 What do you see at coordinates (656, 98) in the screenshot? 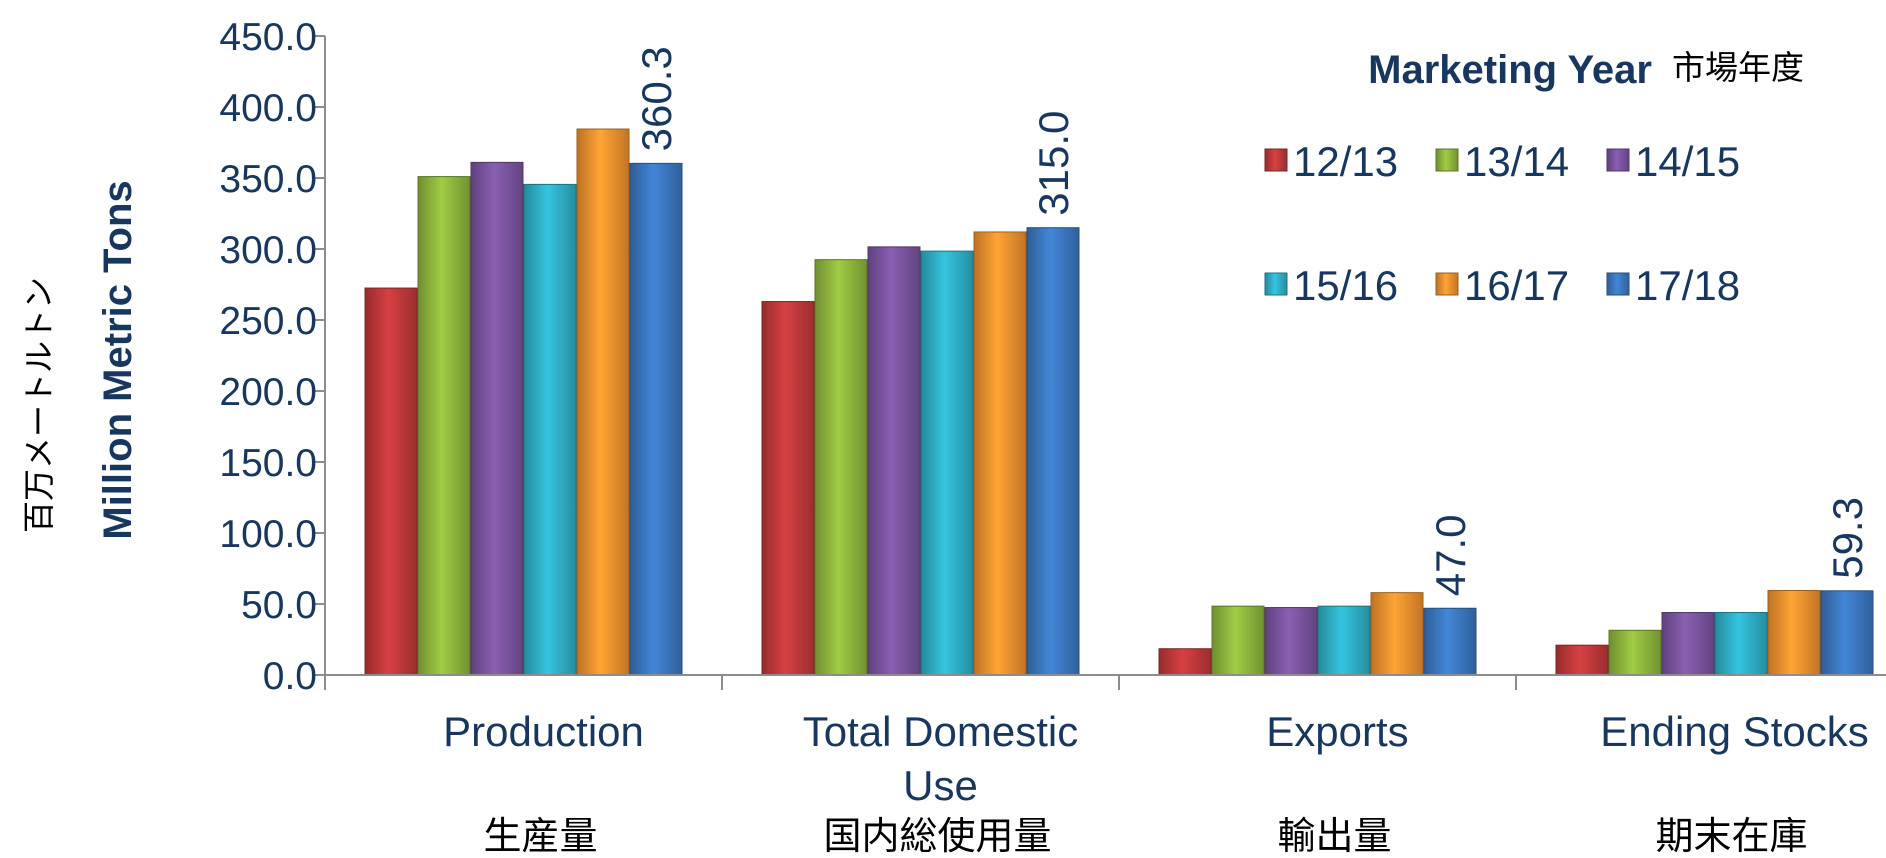
I see `data-label: 360.3` at bounding box center [656, 98].